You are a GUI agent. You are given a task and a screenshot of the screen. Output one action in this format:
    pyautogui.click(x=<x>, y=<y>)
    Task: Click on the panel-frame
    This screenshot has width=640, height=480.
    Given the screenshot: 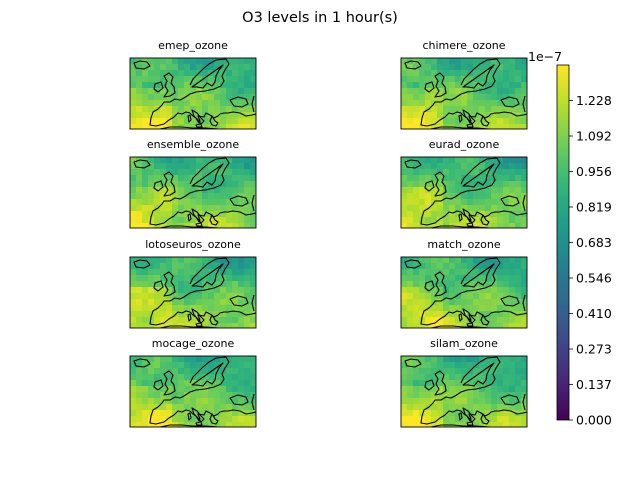 What is the action you would take?
    pyautogui.click(x=464, y=192)
    